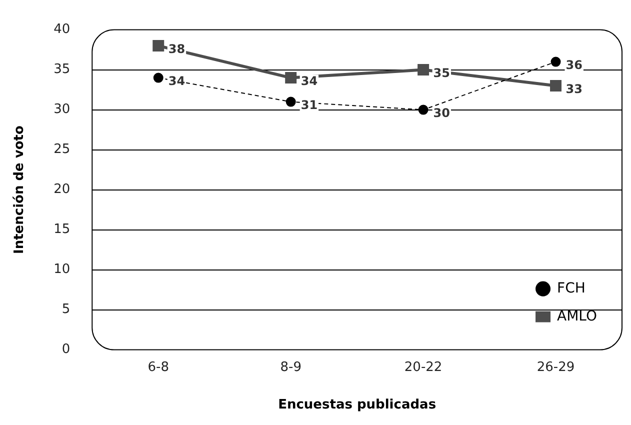  Describe the element at coordinates (158, 367) in the screenshot. I see `x-tick-label: 6-8` at that location.